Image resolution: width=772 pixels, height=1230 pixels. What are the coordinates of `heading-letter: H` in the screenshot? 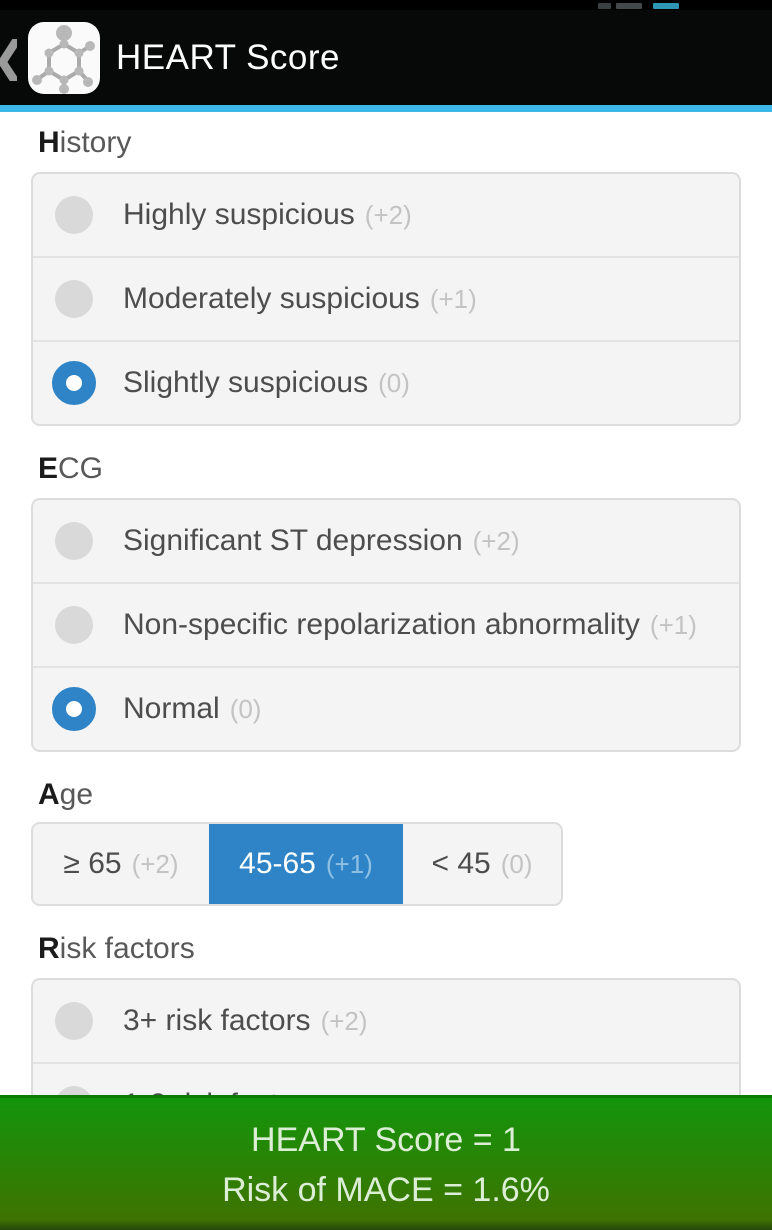 It's located at (49, 142).